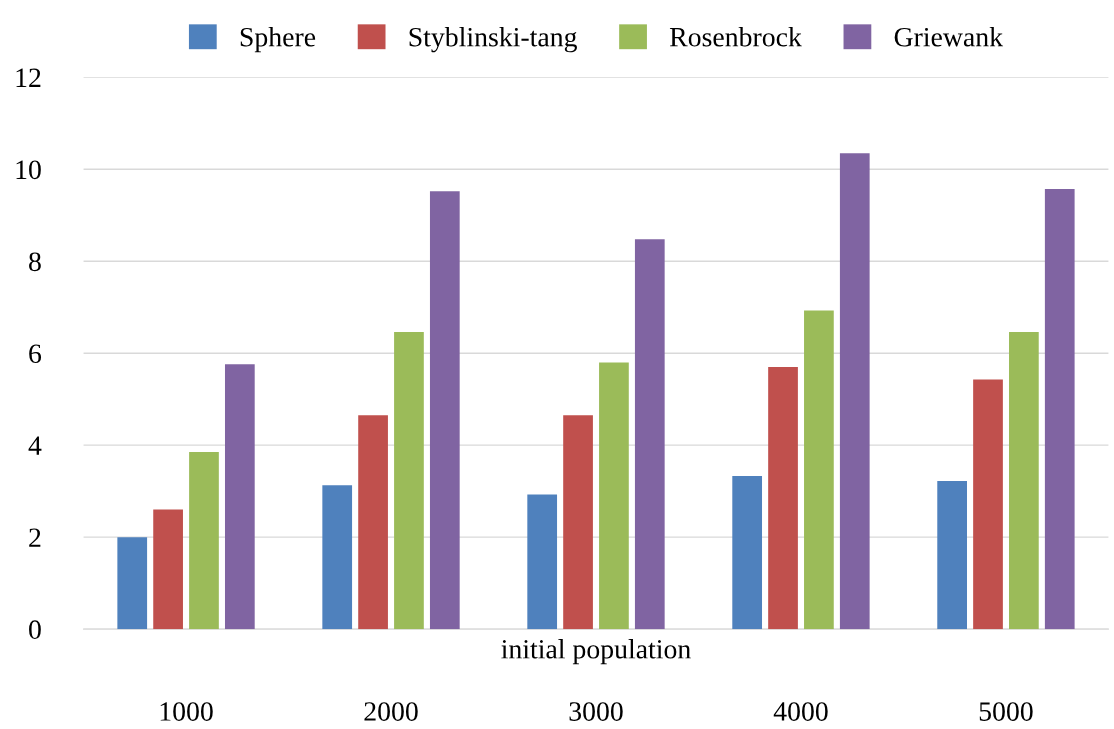 This screenshot has height=729, width=1114. I want to click on y-tick-label: 6, so click(35, 354).